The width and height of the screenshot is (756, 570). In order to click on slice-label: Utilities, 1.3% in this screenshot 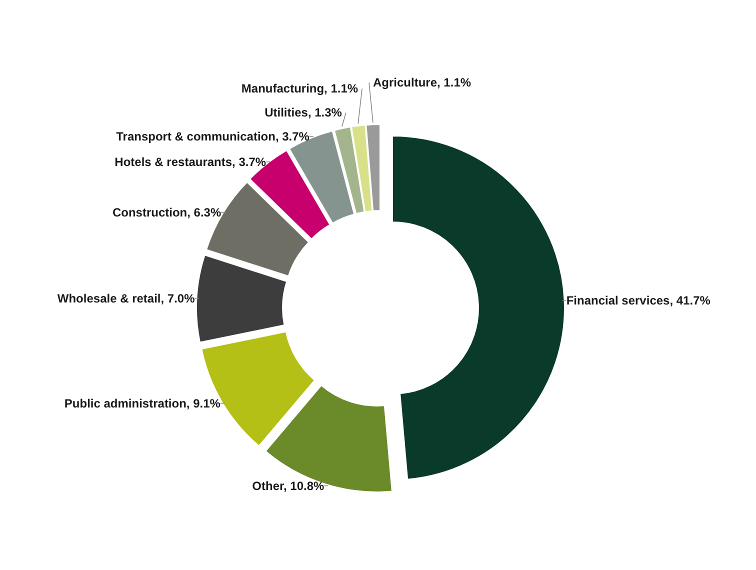, I will do `click(303, 113)`.